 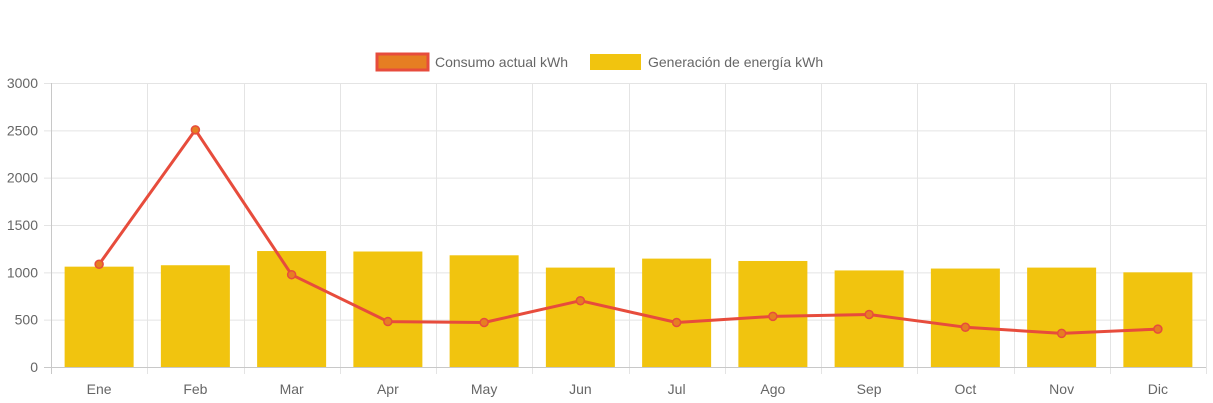 I want to click on x-tick-label: Nov, so click(x=1061, y=389).